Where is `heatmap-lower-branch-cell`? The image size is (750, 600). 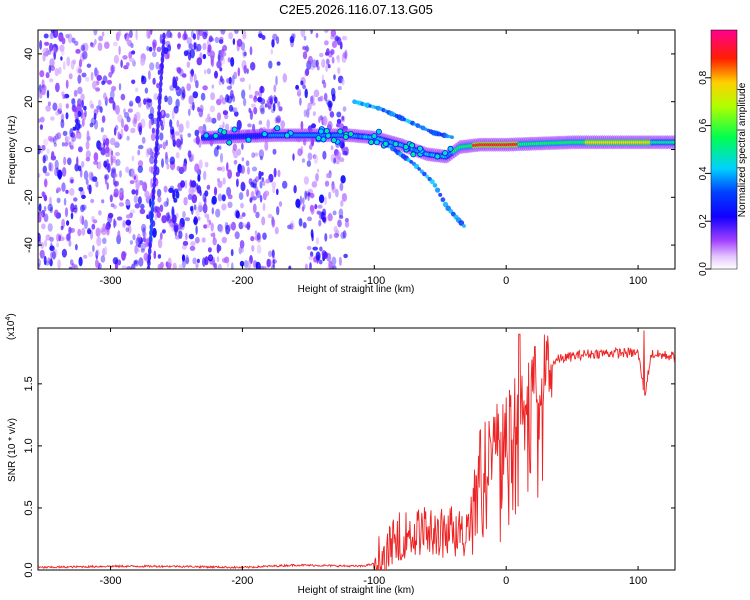 heatmap-lower-branch-cell is located at coordinates (435, 185).